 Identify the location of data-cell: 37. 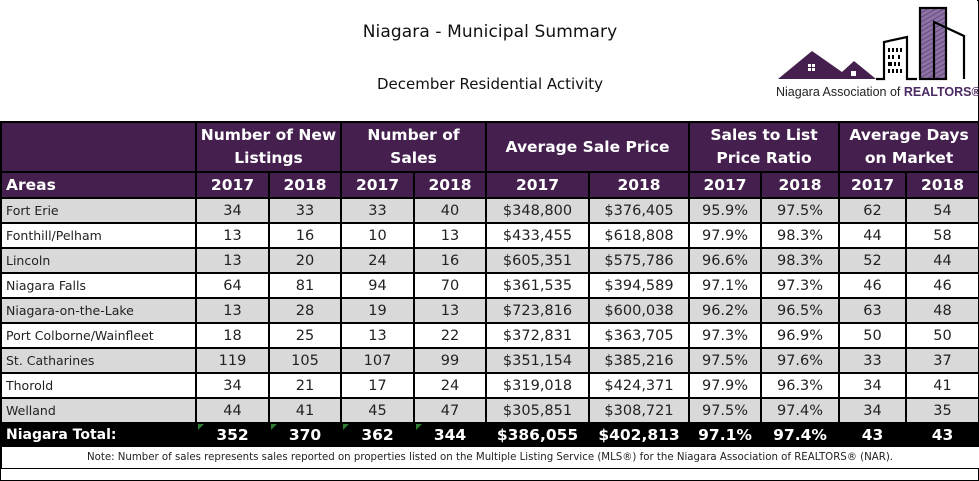
(942, 360).